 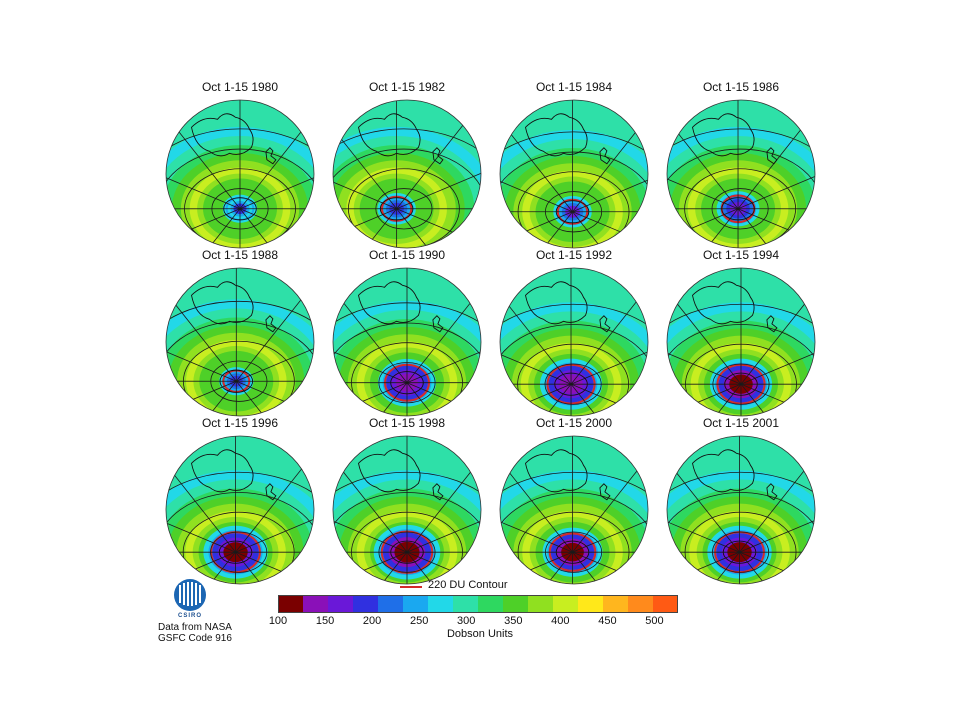 What do you see at coordinates (195, 638) in the screenshot?
I see `credit-line-2: GSFC Code 916` at bounding box center [195, 638].